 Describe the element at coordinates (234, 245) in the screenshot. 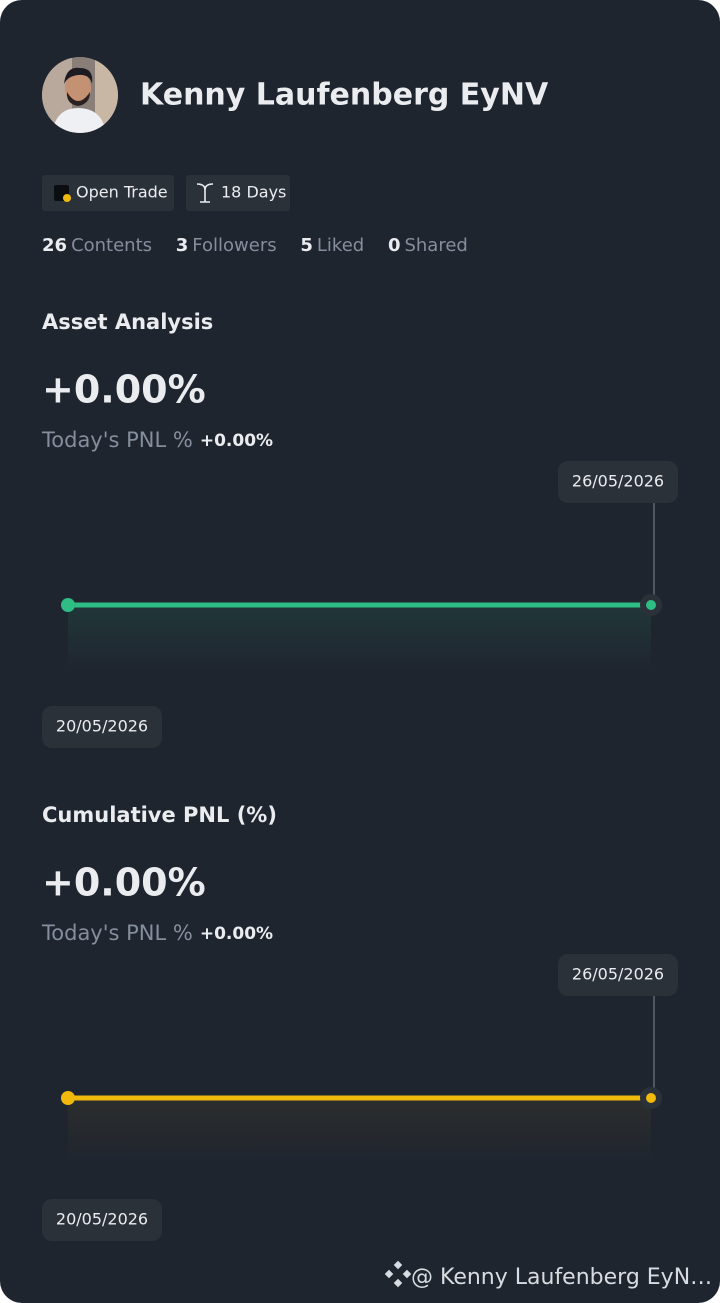

I see `stat-label: Followers` at that location.